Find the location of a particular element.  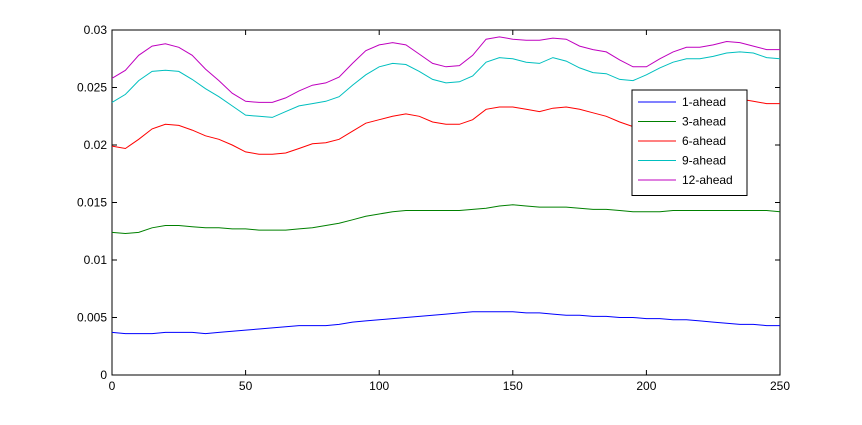

series-line-3-ahead is located at coordinates (446, 219).